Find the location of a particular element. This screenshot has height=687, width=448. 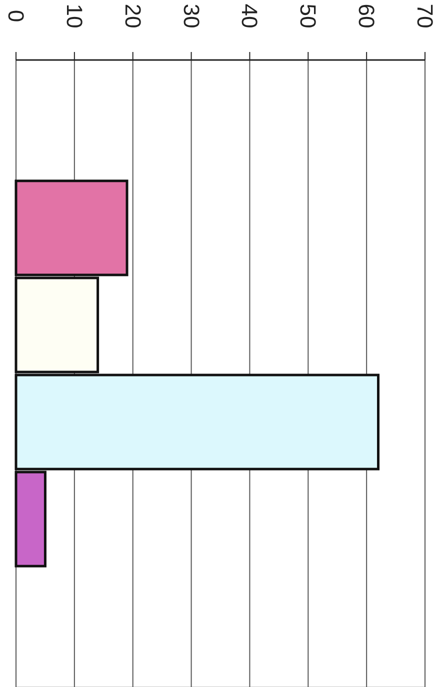

x-tick-label: 70 is located at coordinates (425, 16).